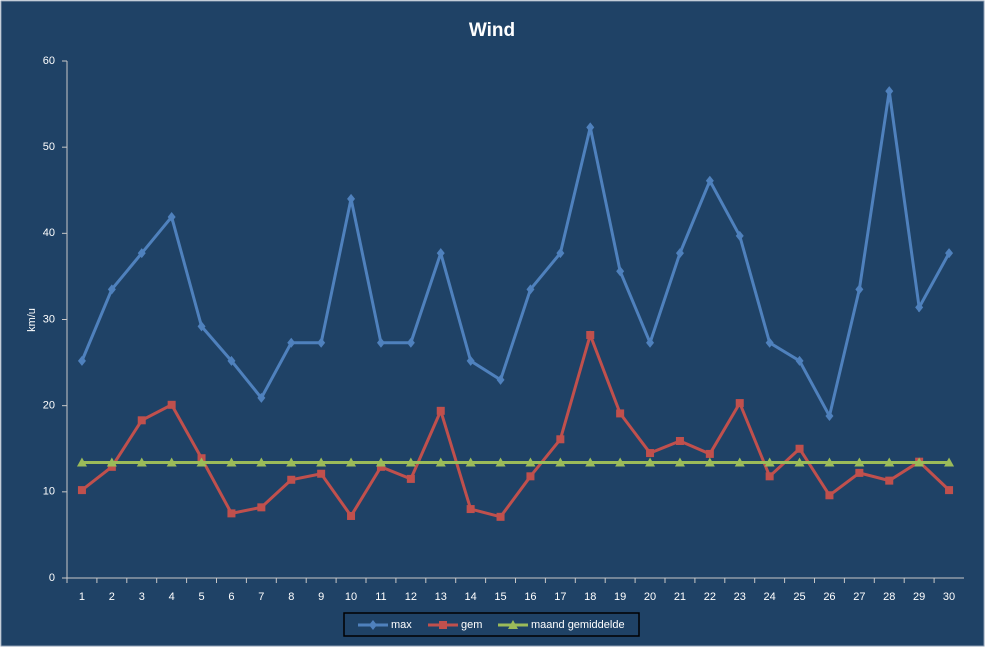  I want to click on x-tick-label: 11, so click(380, 597).